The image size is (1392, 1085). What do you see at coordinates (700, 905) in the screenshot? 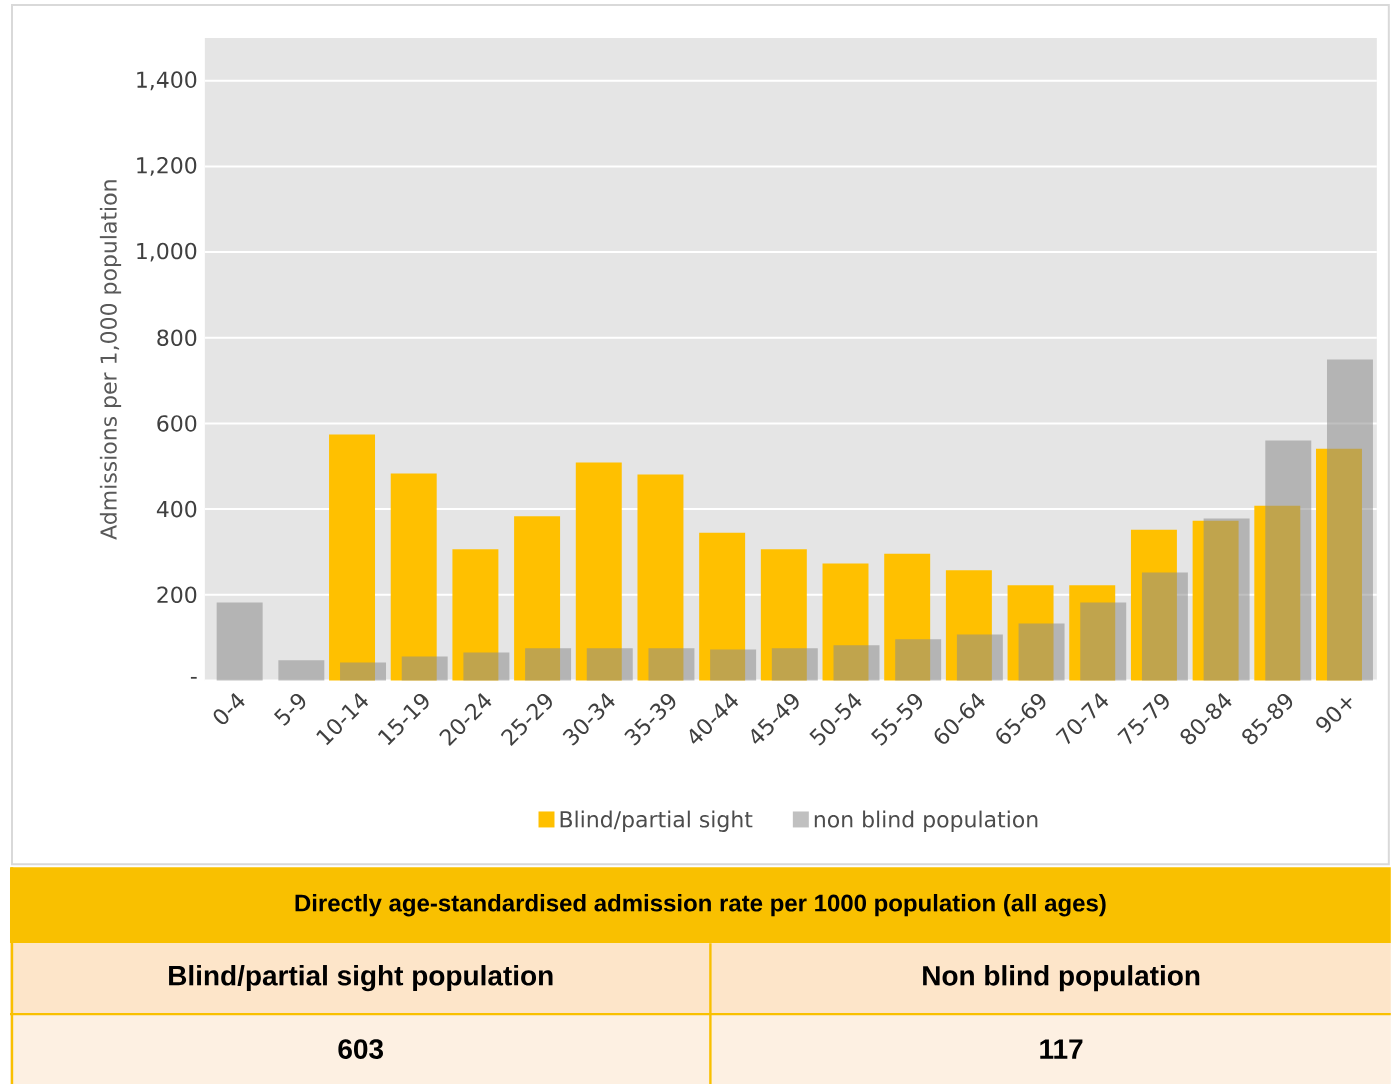
I see `text: Directly age-standardised admission rate per 1000 population (all ages)` at bounding box center [700, 905].